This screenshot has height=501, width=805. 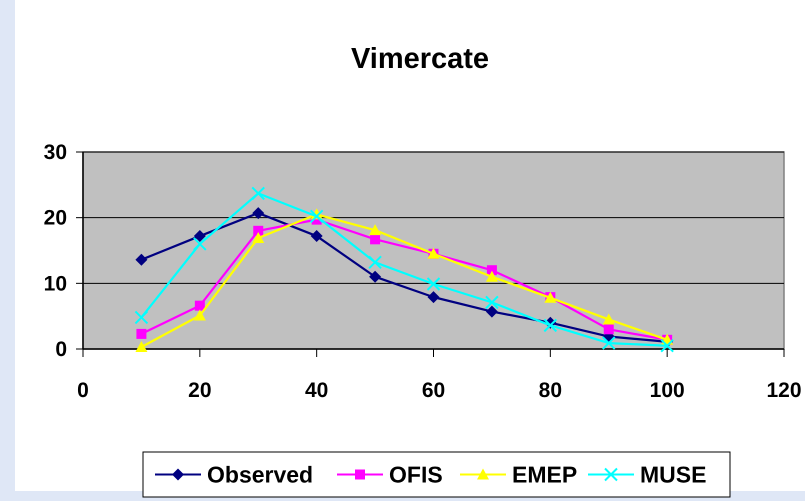 What do you see at coordinates (61, 349) in the screenshot?
I see `y-tick-label: 0` at bounding box center [61, 349].